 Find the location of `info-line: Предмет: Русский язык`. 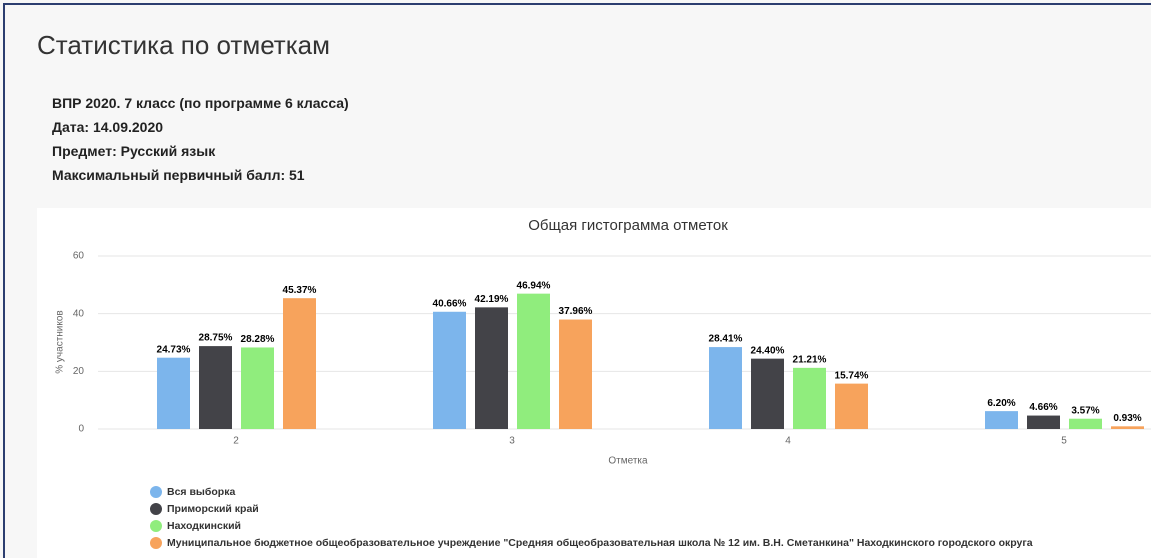

info-line: Предмет: Русский язык is located at coordinates (134, 151).